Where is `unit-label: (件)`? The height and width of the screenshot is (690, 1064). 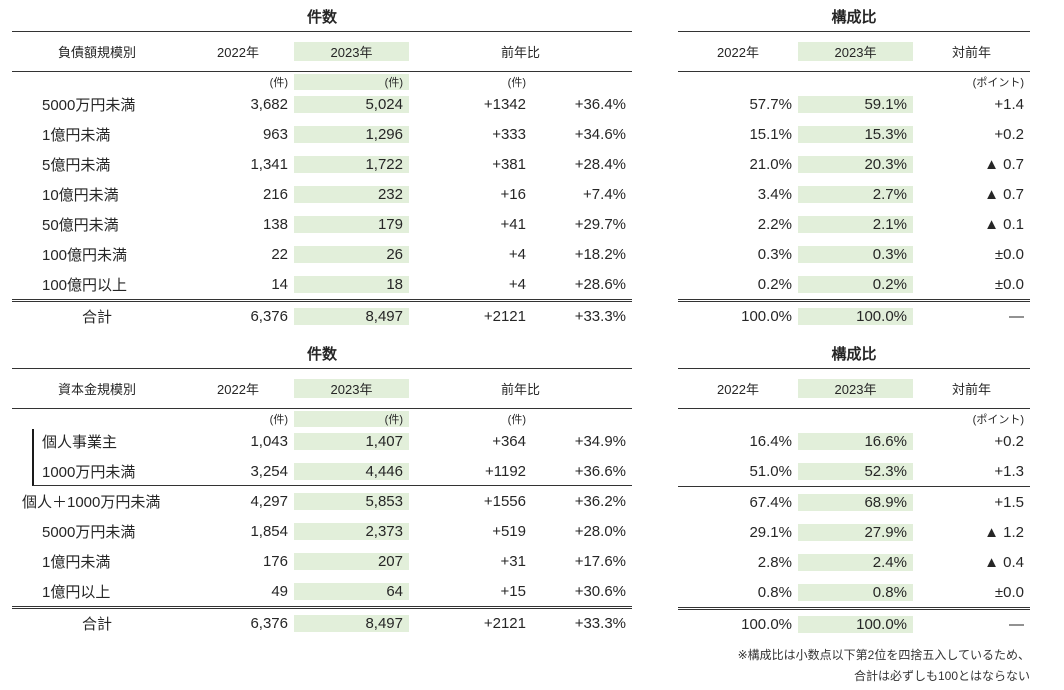 unit-label: (件) is located at coordinates (351, 81).